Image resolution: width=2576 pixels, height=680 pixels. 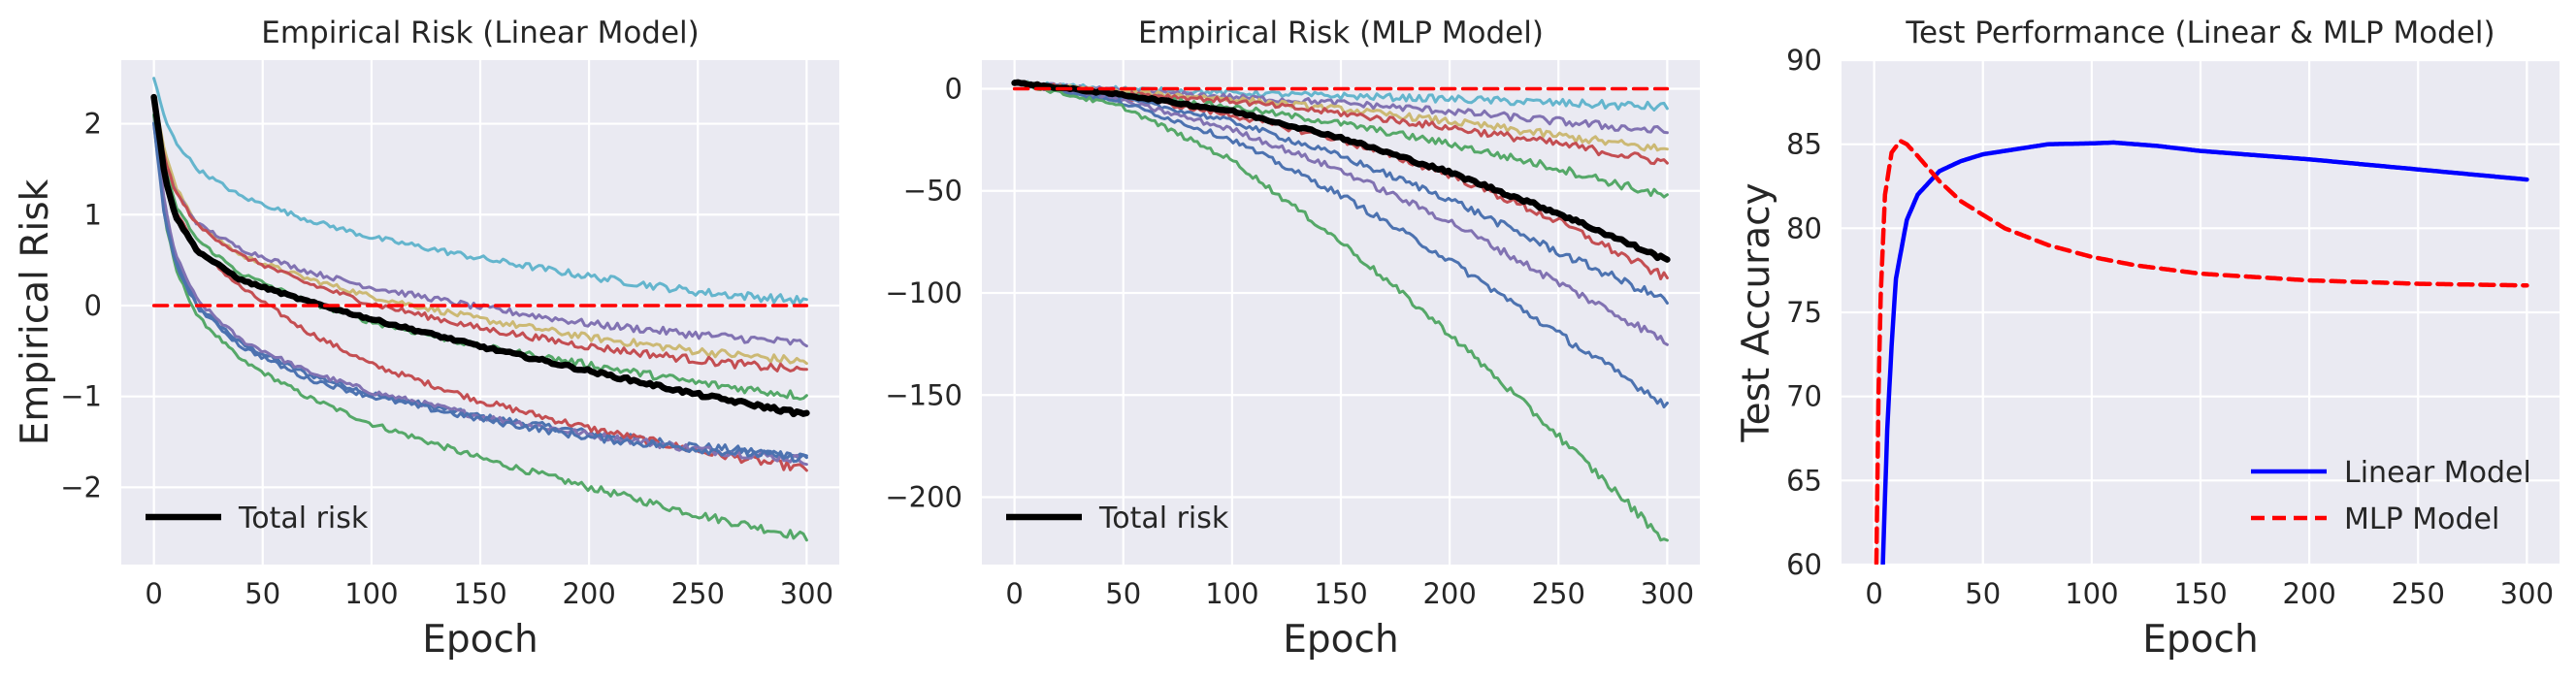 What do you see at coordinates (933, 191) in the screenshot?
I see `y-tick-label: −50` at bounding box center [933, 191].